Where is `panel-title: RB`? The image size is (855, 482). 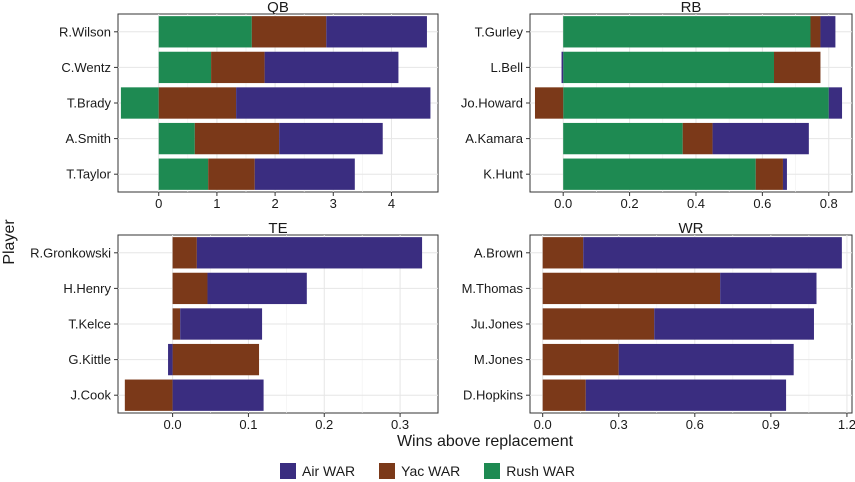
panel-title: RB is located at coordinates (691, 8).